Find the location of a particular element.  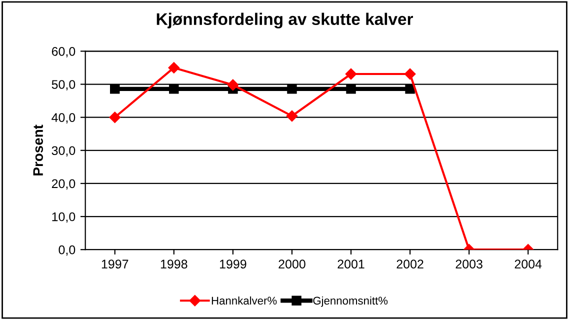

x-tick-label: 1997 is located at coordinates (115, 264).